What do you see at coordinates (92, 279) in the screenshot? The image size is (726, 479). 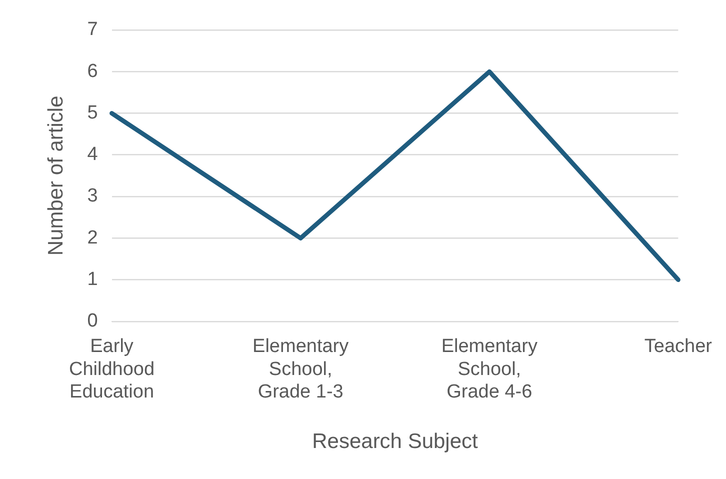 I see `y-tick-label: 1` at bounding box center [92, 279].